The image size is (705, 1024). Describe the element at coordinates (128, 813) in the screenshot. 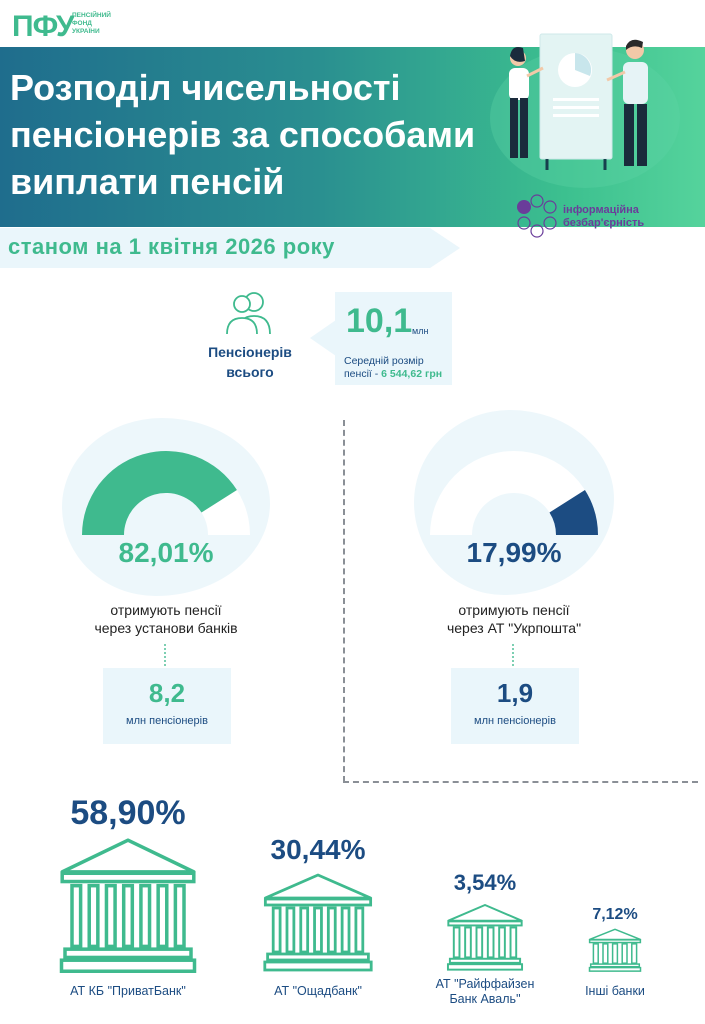

I see `privatbank-percent: 58,90%` at that location.